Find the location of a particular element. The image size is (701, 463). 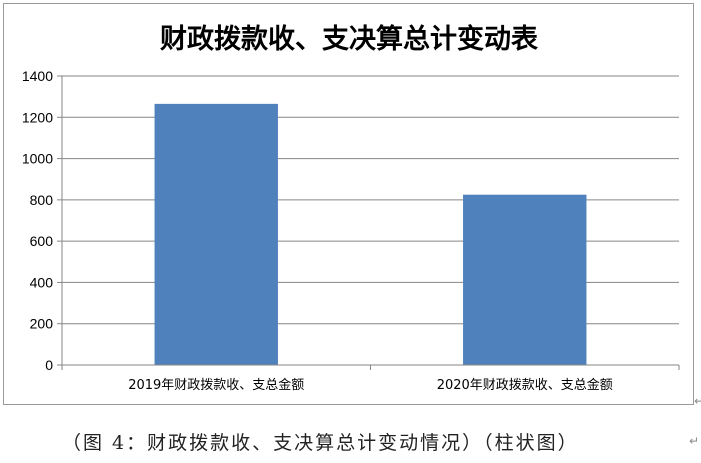

y-tick-label: 600 is located at coordinates (42, 241).